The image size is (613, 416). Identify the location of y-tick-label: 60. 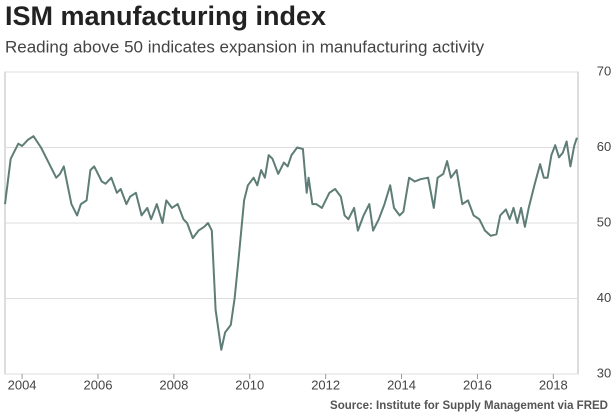
(604, 146).